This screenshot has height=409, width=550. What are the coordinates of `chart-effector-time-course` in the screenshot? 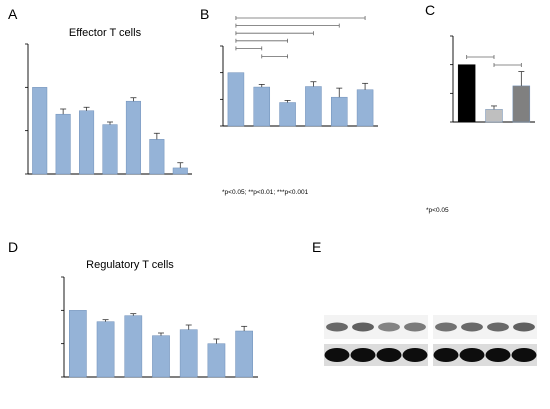 It's located at (108, 109).